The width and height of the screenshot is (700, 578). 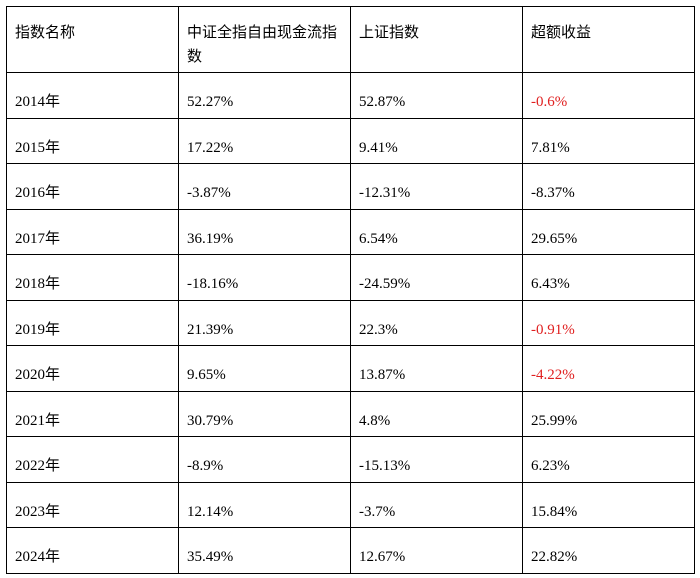 What do you see at coordinates (608, 140) in the screenshot?
I see `value-cell: 7.81%` at bounding box center [608, 140].